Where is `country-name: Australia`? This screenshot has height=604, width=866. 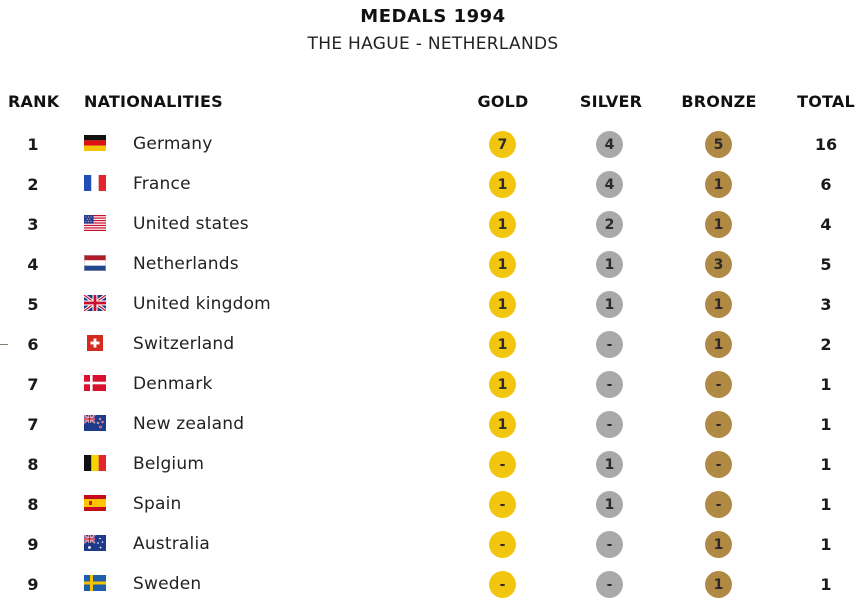 country-name: Australia is located at coordinates (171, 544).